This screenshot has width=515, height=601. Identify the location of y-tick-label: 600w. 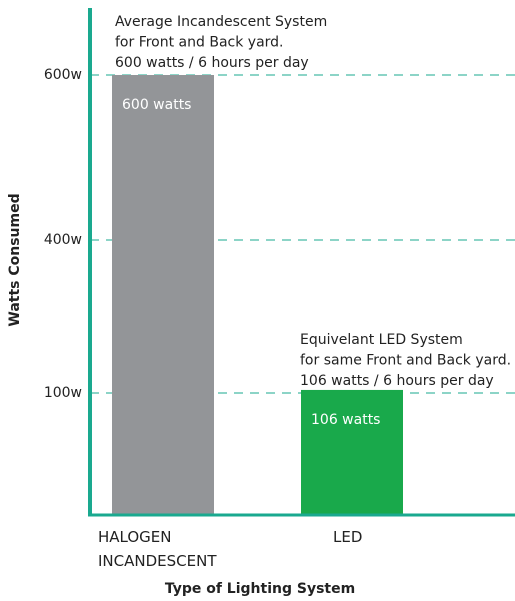
(63, 75).